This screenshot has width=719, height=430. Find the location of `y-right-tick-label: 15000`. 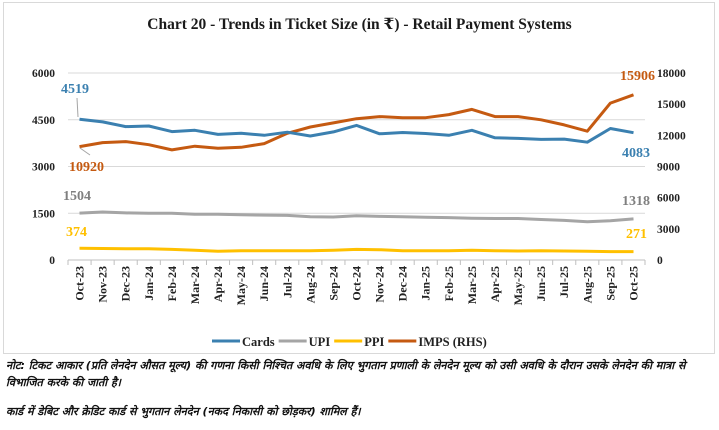

y-right-tick-label: 15000 is located at coordinates (671, 105).